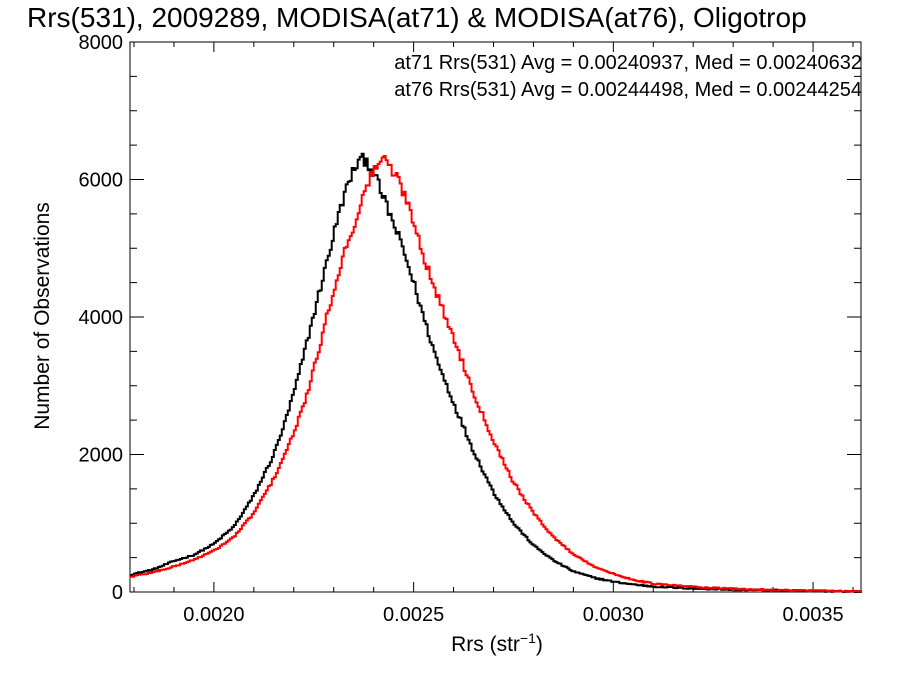  Describe the element at coordinates (812, 615) in the screenshot. I see `x-tick-label: 0.0035` at that location.